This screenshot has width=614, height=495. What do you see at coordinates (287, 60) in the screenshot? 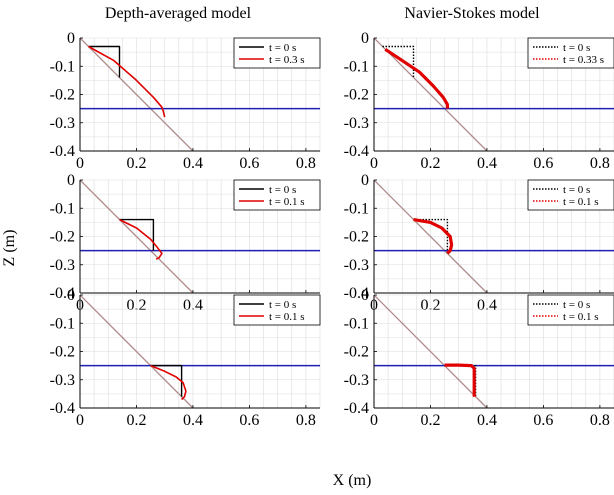
I see `legend-label: t = 0.3 s` at bounding box center [287, 60].